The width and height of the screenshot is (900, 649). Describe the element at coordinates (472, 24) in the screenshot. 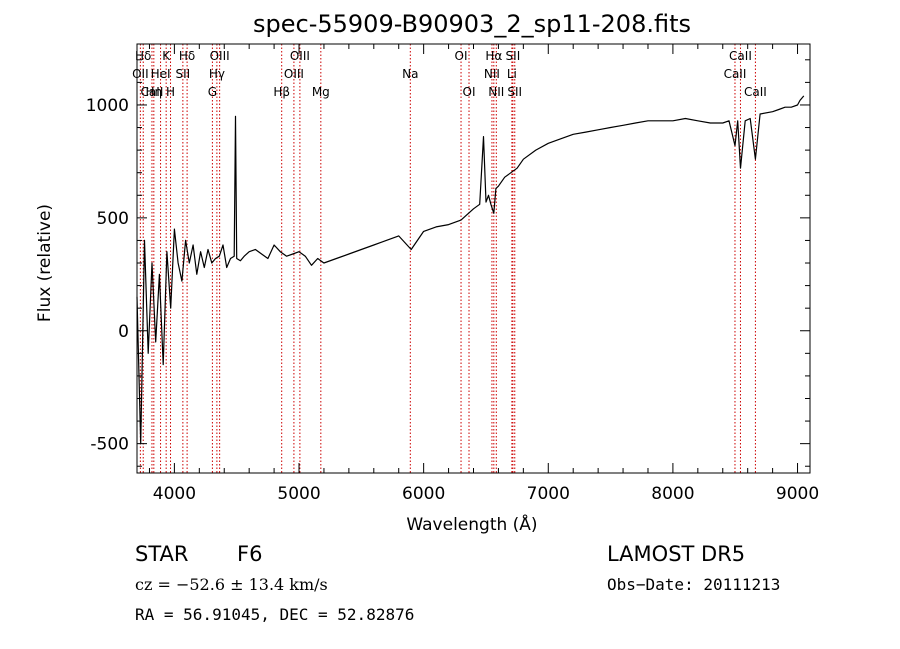

I see `chart-title: spec-55909-B90903_2_sp11-208.fits` at that location.